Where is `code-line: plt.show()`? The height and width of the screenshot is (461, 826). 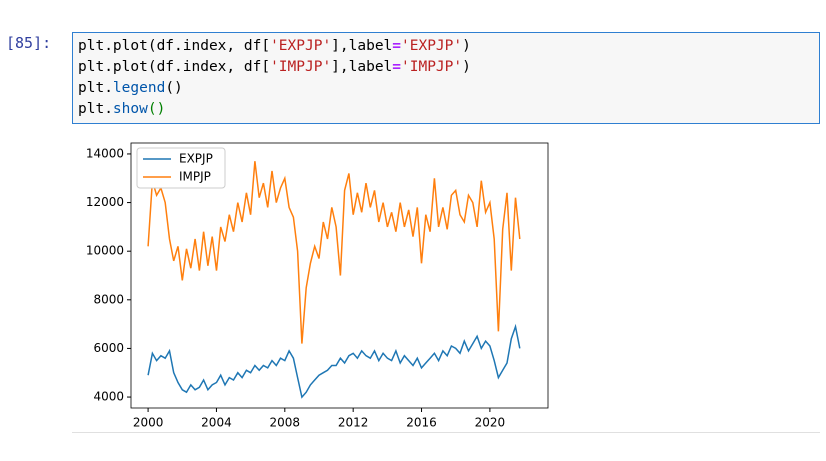 code-line: plt.show() is located at coordinates (446, 109).